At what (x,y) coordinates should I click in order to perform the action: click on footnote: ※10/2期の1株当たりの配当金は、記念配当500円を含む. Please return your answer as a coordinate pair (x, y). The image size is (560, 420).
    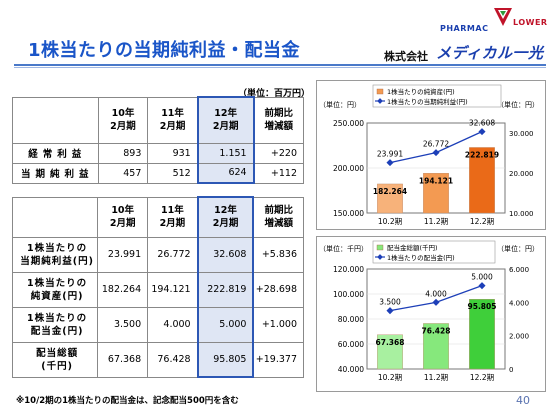
    Looking at the image, I should click on (127, 401).